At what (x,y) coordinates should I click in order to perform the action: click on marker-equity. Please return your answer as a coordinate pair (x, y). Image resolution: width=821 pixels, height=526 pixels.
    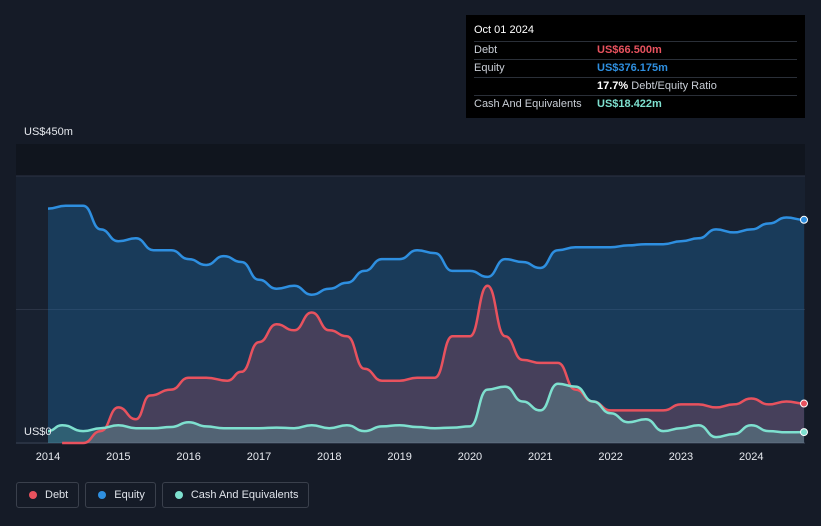
    Looking at the image, I should click on (804, 219).